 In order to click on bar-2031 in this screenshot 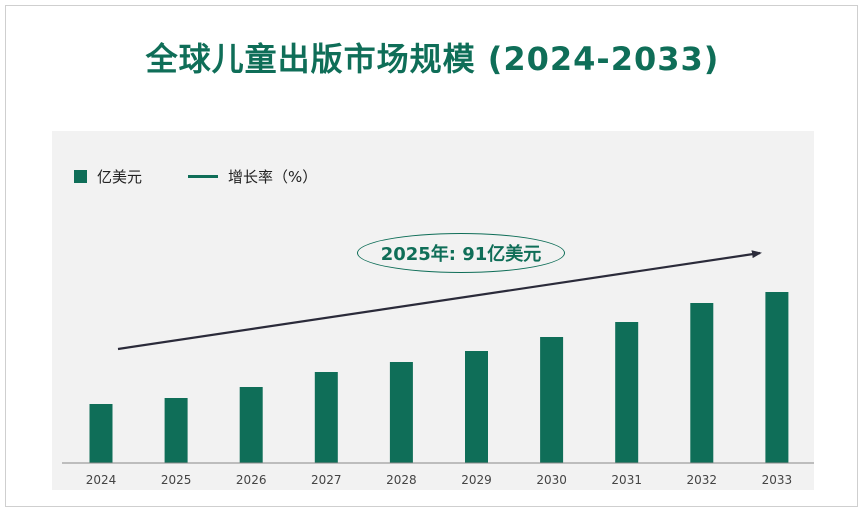, I will do `click(627, 392)`.